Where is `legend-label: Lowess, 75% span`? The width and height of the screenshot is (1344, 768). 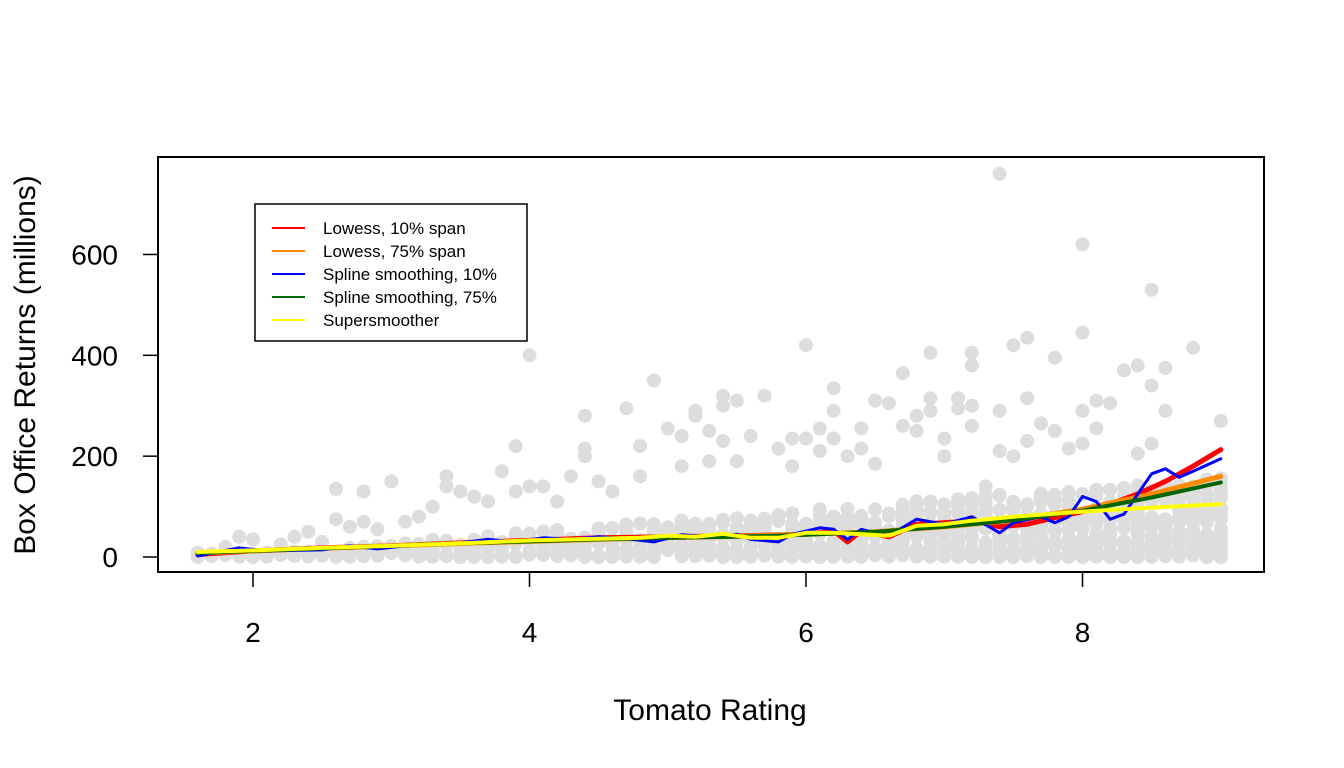
legend-label: Lowess, 75% span is located at coordinates (394, 251).